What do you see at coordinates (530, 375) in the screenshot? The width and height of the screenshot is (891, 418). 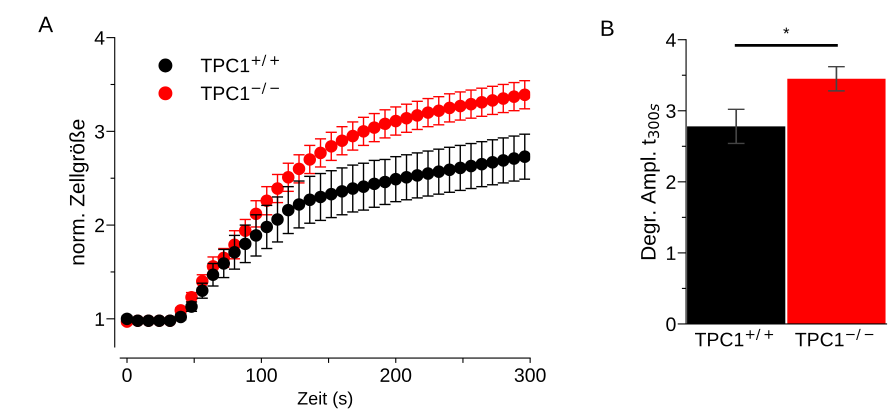 I see `x-tick-label: 300` at bounding box center [530, 375].